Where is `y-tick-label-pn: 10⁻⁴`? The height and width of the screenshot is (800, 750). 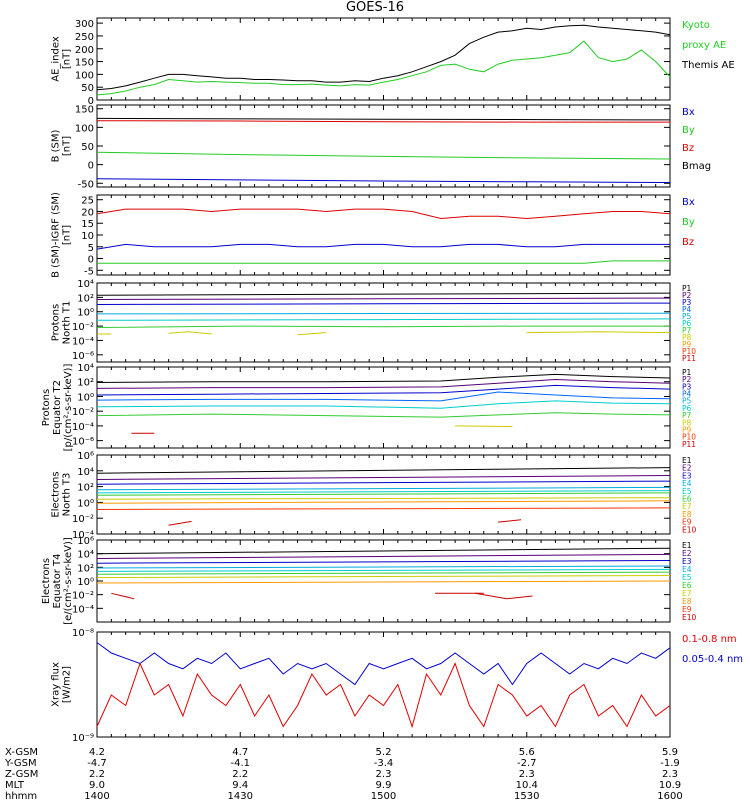 y-tick-label-pn: 10⁻⁴ is located at coordinates (83, 341).